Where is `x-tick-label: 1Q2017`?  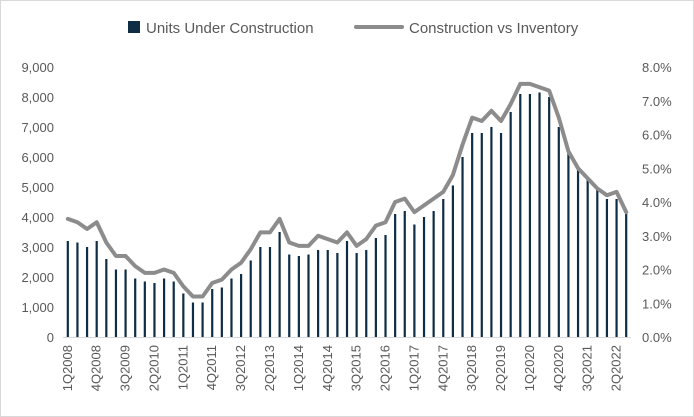 x-tick-label: 1Q2017 is located at coordinates (413, 368).